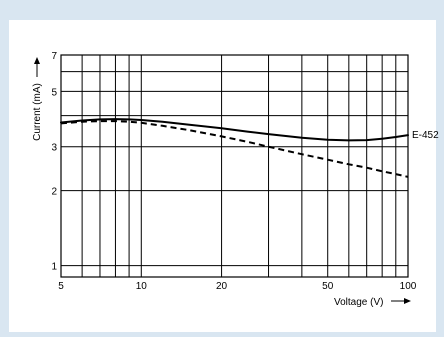 The image size is (444, 337). I want to click on x-axis-title: Voltage (V), so click(358, 302).